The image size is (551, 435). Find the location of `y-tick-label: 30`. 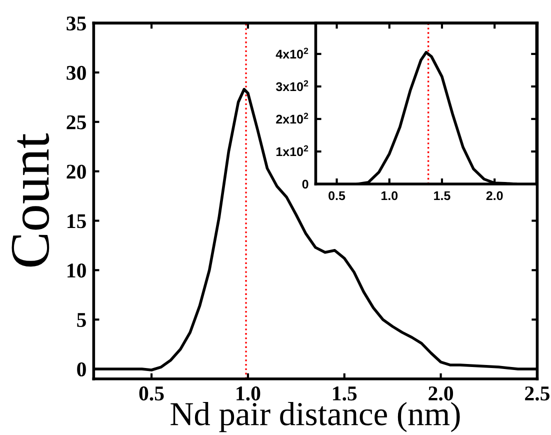

y-tick-label: 30 is located at coordinates (76, 73).